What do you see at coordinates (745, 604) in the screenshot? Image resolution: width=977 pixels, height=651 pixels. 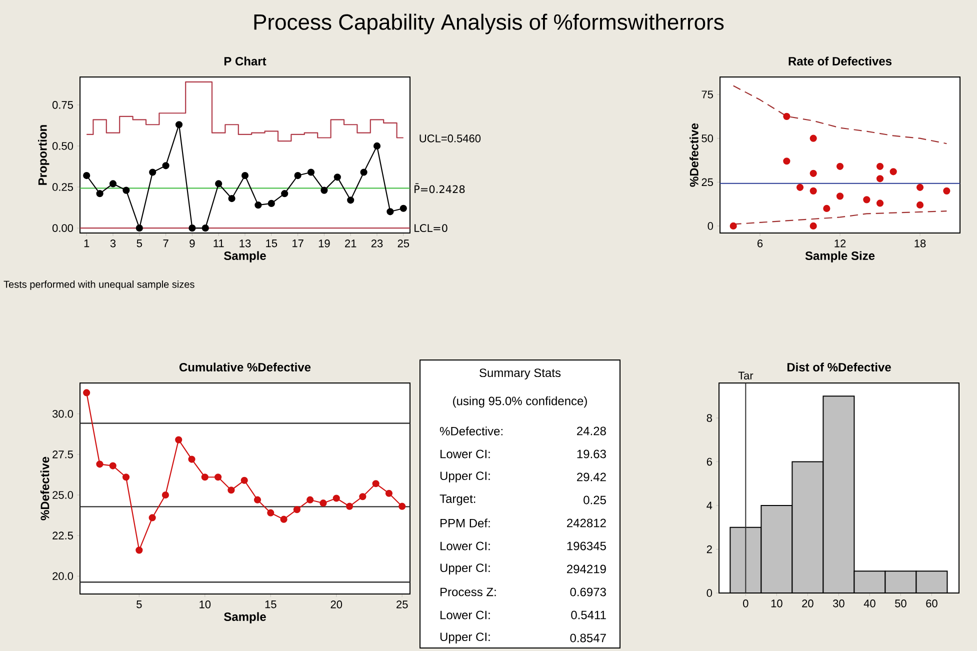 I see `x-tick-label: 0` at bounding box center [745, 604].